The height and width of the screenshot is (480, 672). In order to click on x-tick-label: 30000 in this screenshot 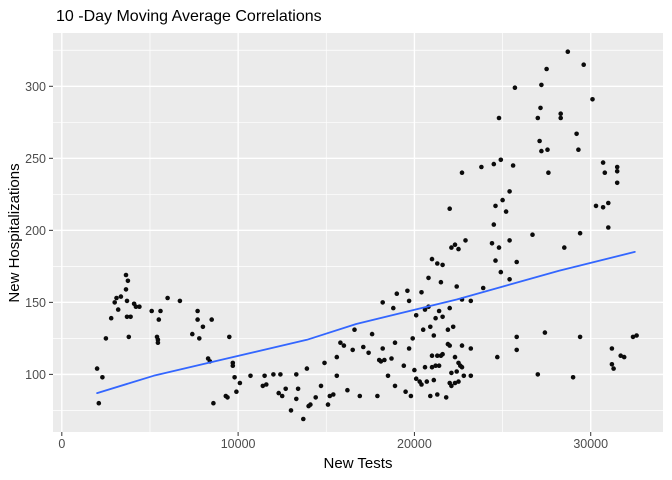, I will do `click(590, 444)`.